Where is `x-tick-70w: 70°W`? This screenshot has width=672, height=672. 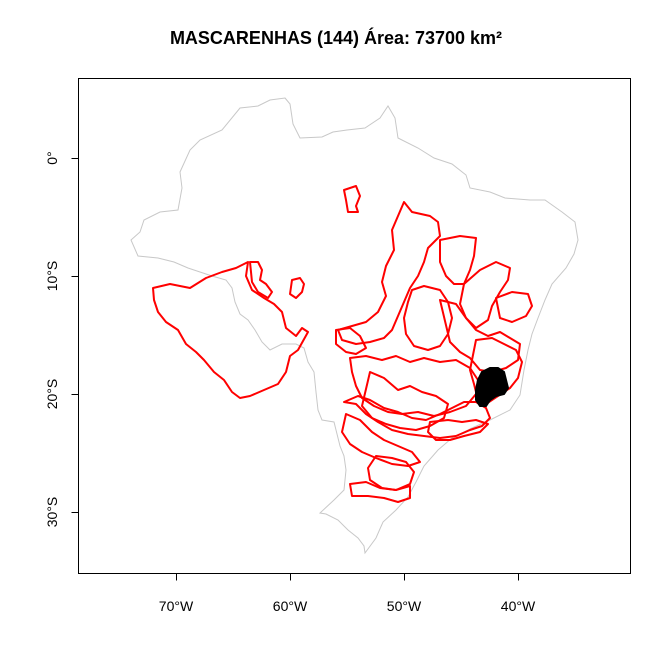 x-tick-70w: 70°W is located at coordinates (176, 606).